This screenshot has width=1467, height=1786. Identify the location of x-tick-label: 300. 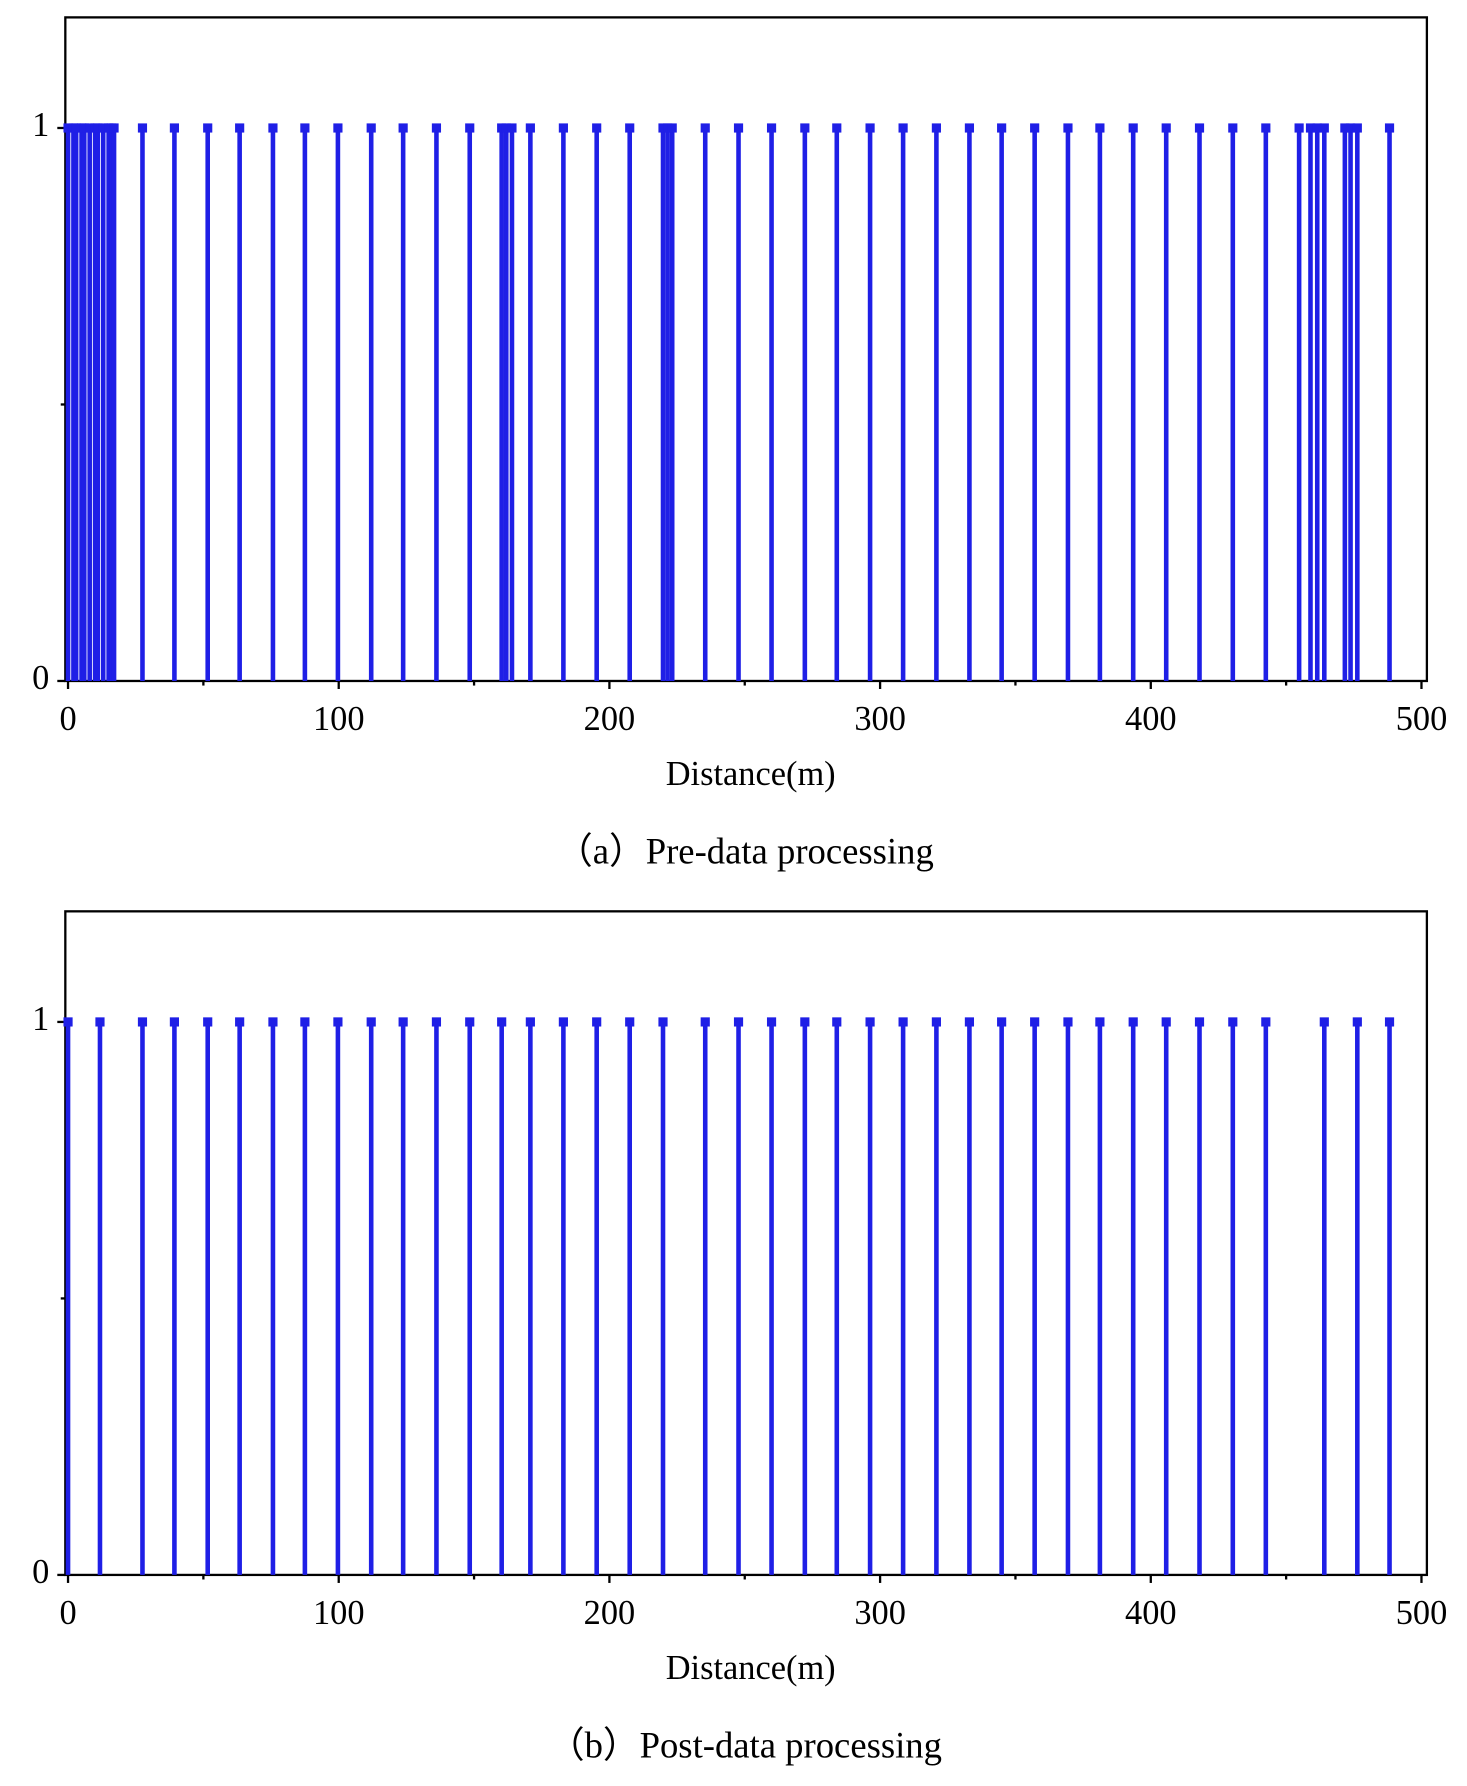
(880, 719).